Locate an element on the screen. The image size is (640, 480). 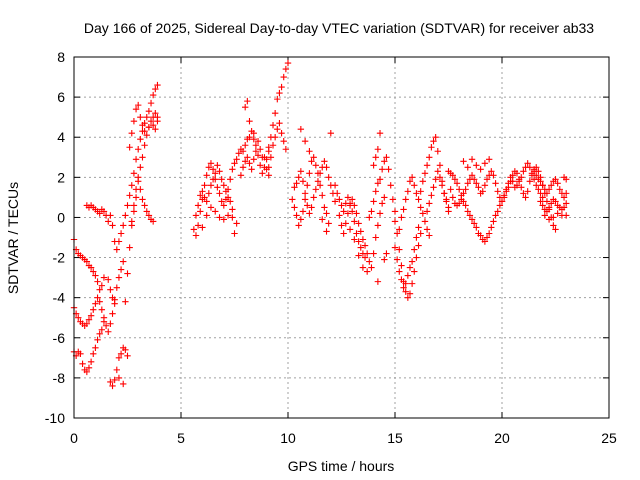
y-tick-label: -8 is located at coordinates (59, 378).